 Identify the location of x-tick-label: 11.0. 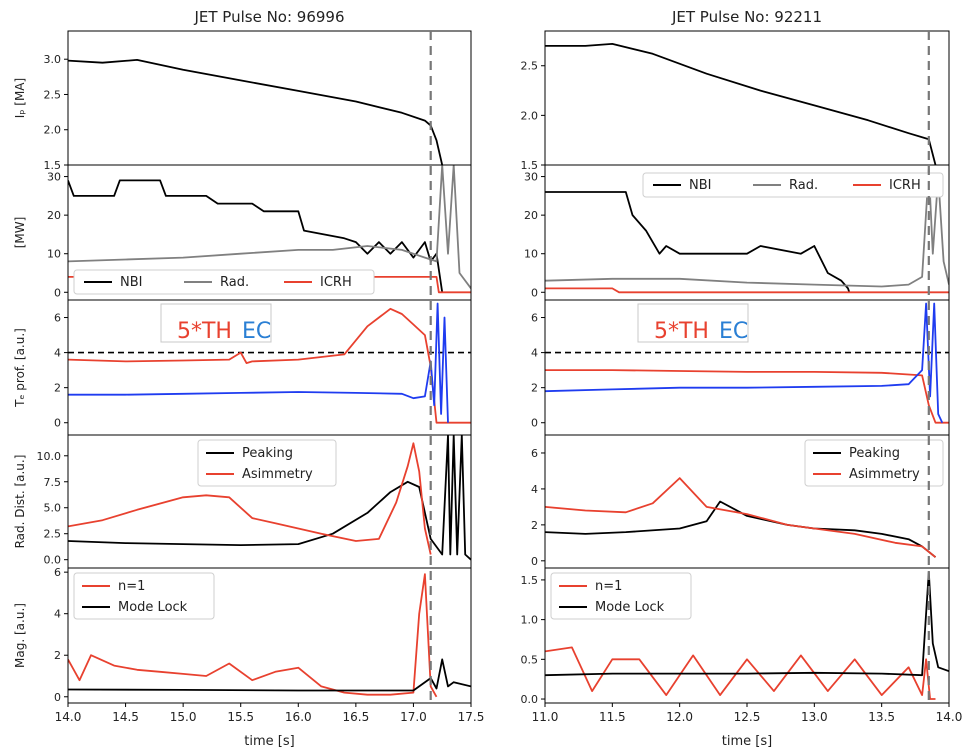
(545, 717).